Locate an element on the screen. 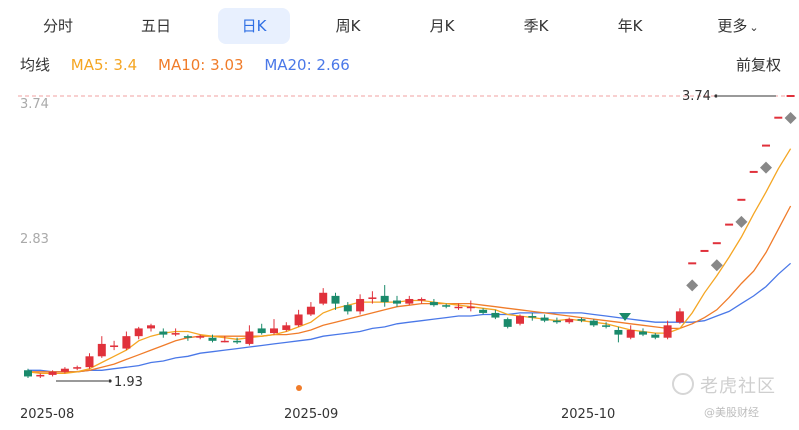 The image size is (799, 430). tiger-logo-icon is located at coordinates (683, 384).